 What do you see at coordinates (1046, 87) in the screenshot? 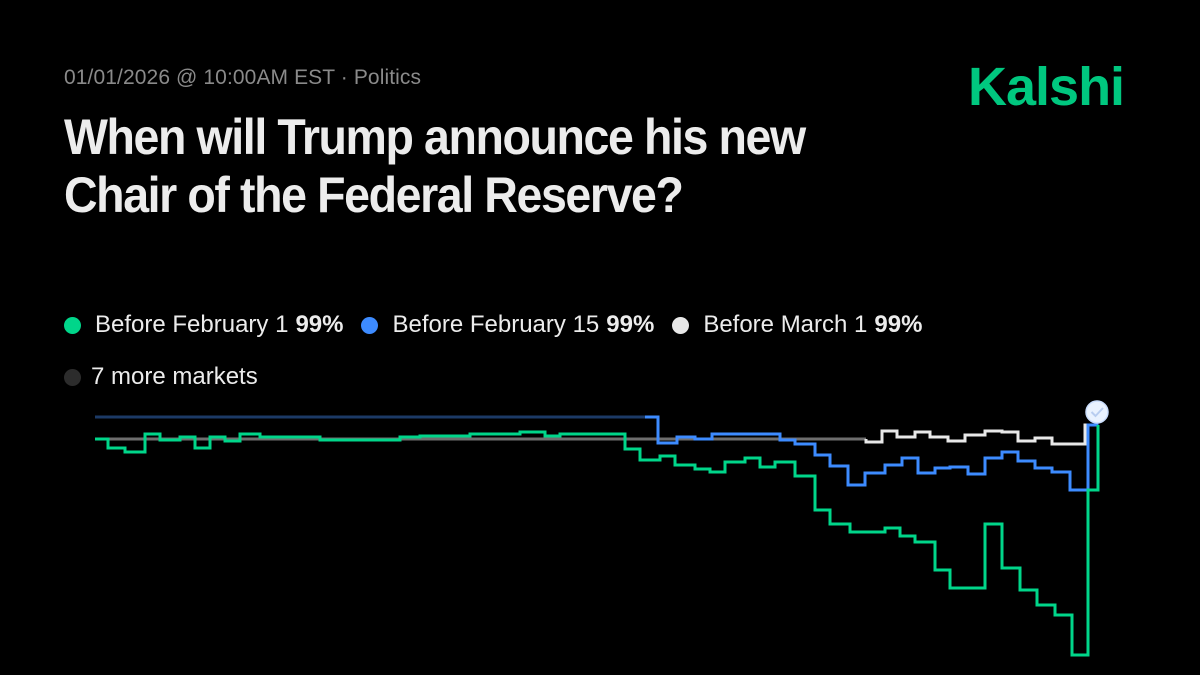
I see `kalshi-logo: Kalshi` at bounding box center [1046, 87].